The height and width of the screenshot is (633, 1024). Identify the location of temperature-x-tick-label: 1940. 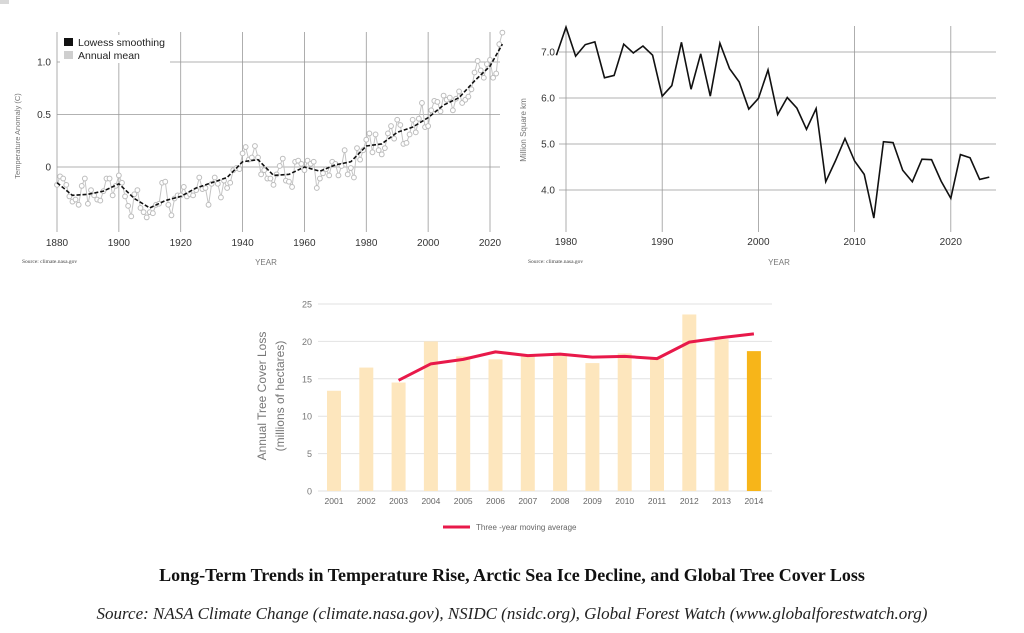
(242, 243).